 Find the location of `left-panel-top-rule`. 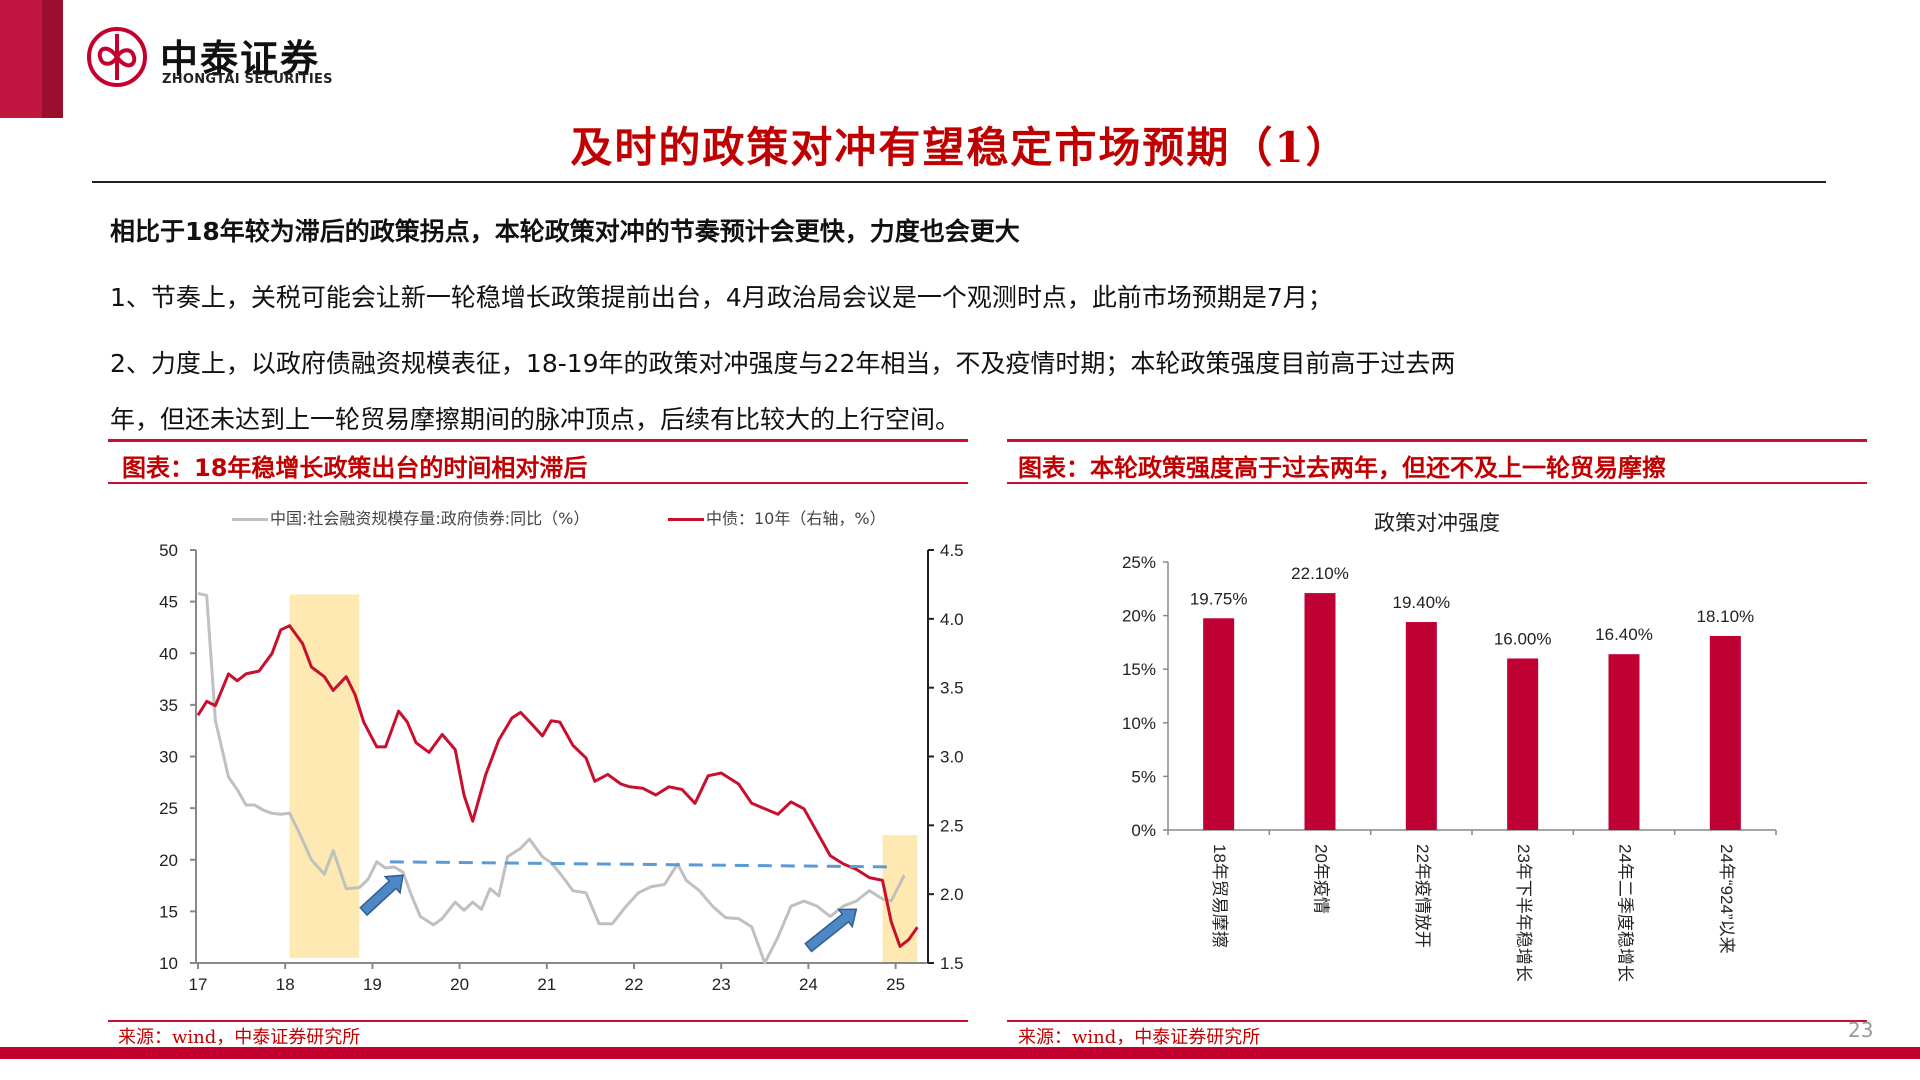

left-panel-top-rule is located at coordinates (538, 440).